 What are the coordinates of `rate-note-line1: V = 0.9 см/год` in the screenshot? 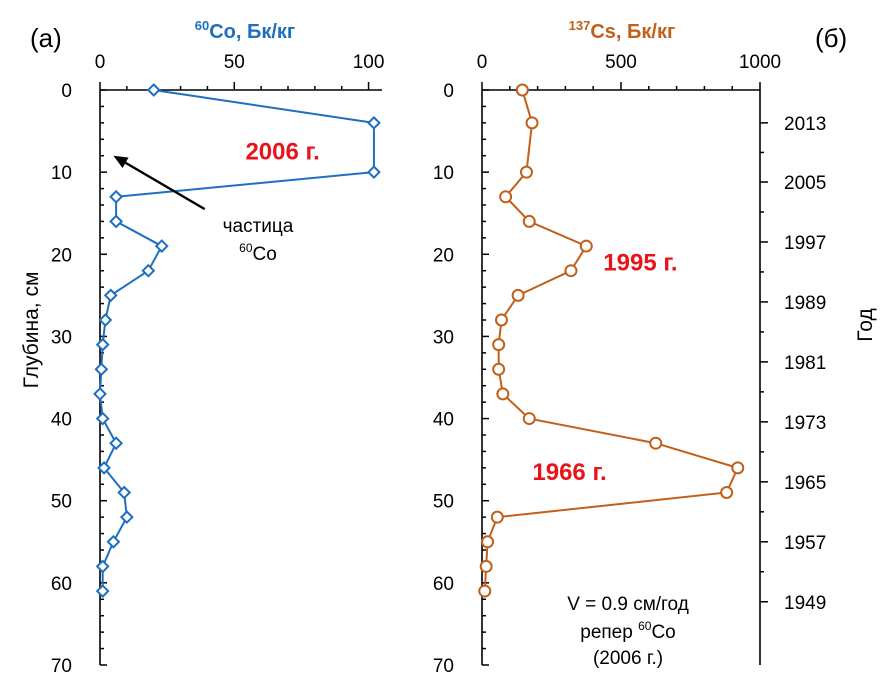 It's located at (628, 604).